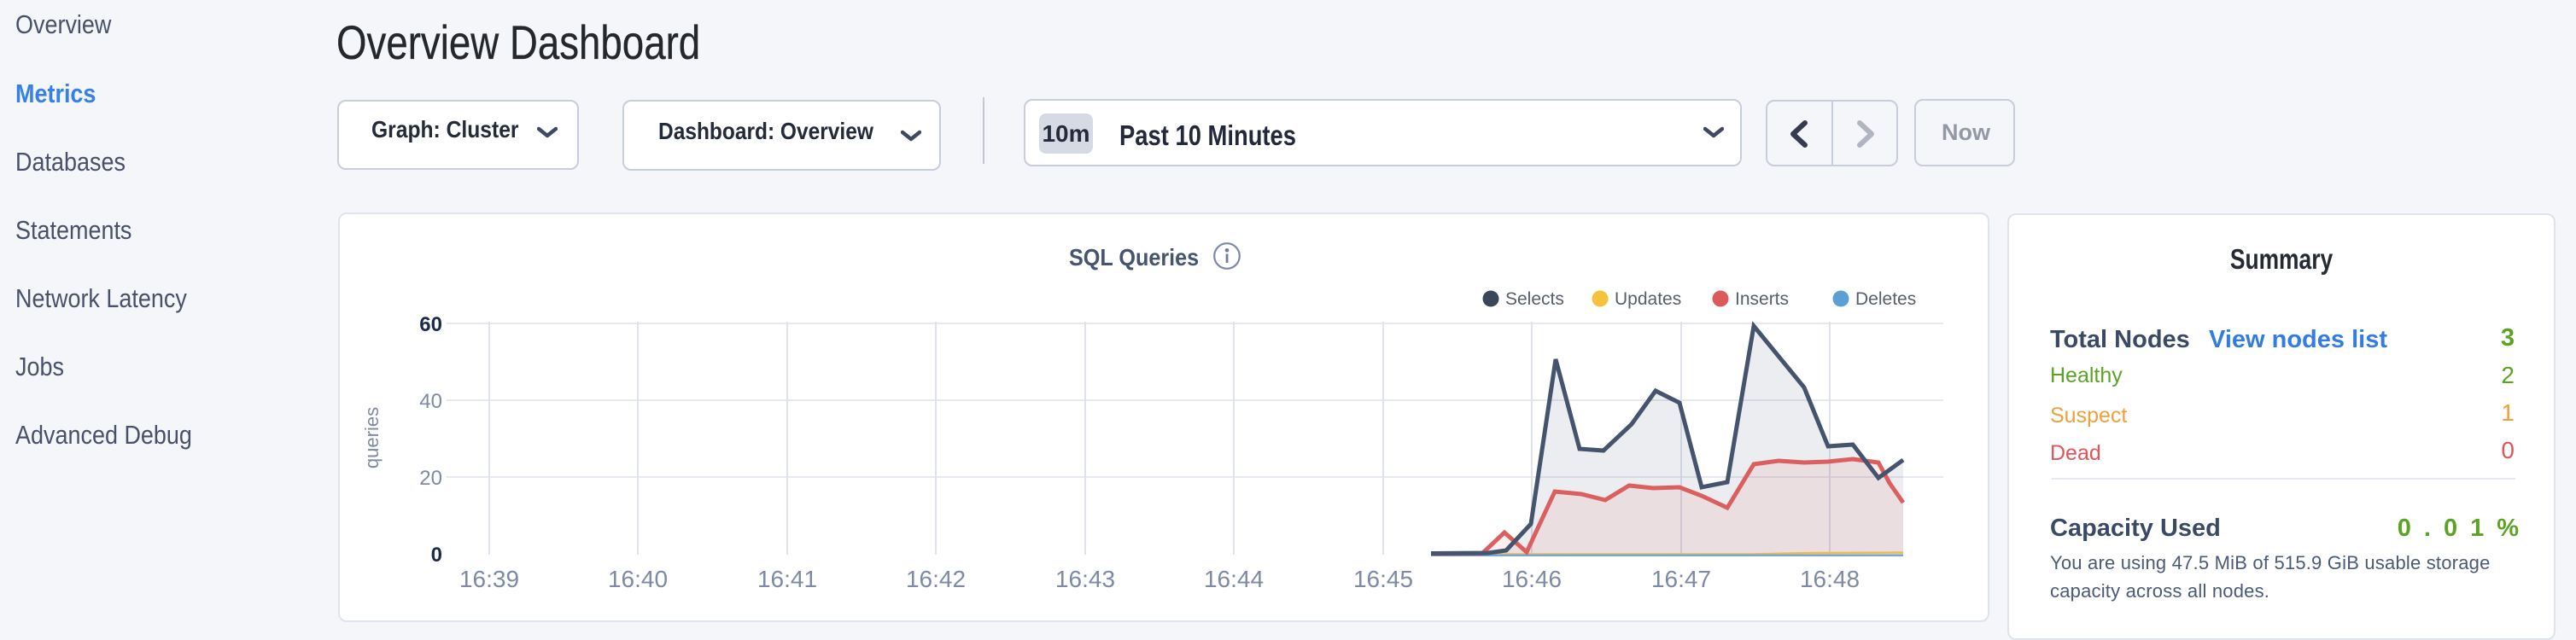 Image resolution: width=2576 pixels, height=640 pixels. I want to click on svg-text: queries, so click(372, 437).